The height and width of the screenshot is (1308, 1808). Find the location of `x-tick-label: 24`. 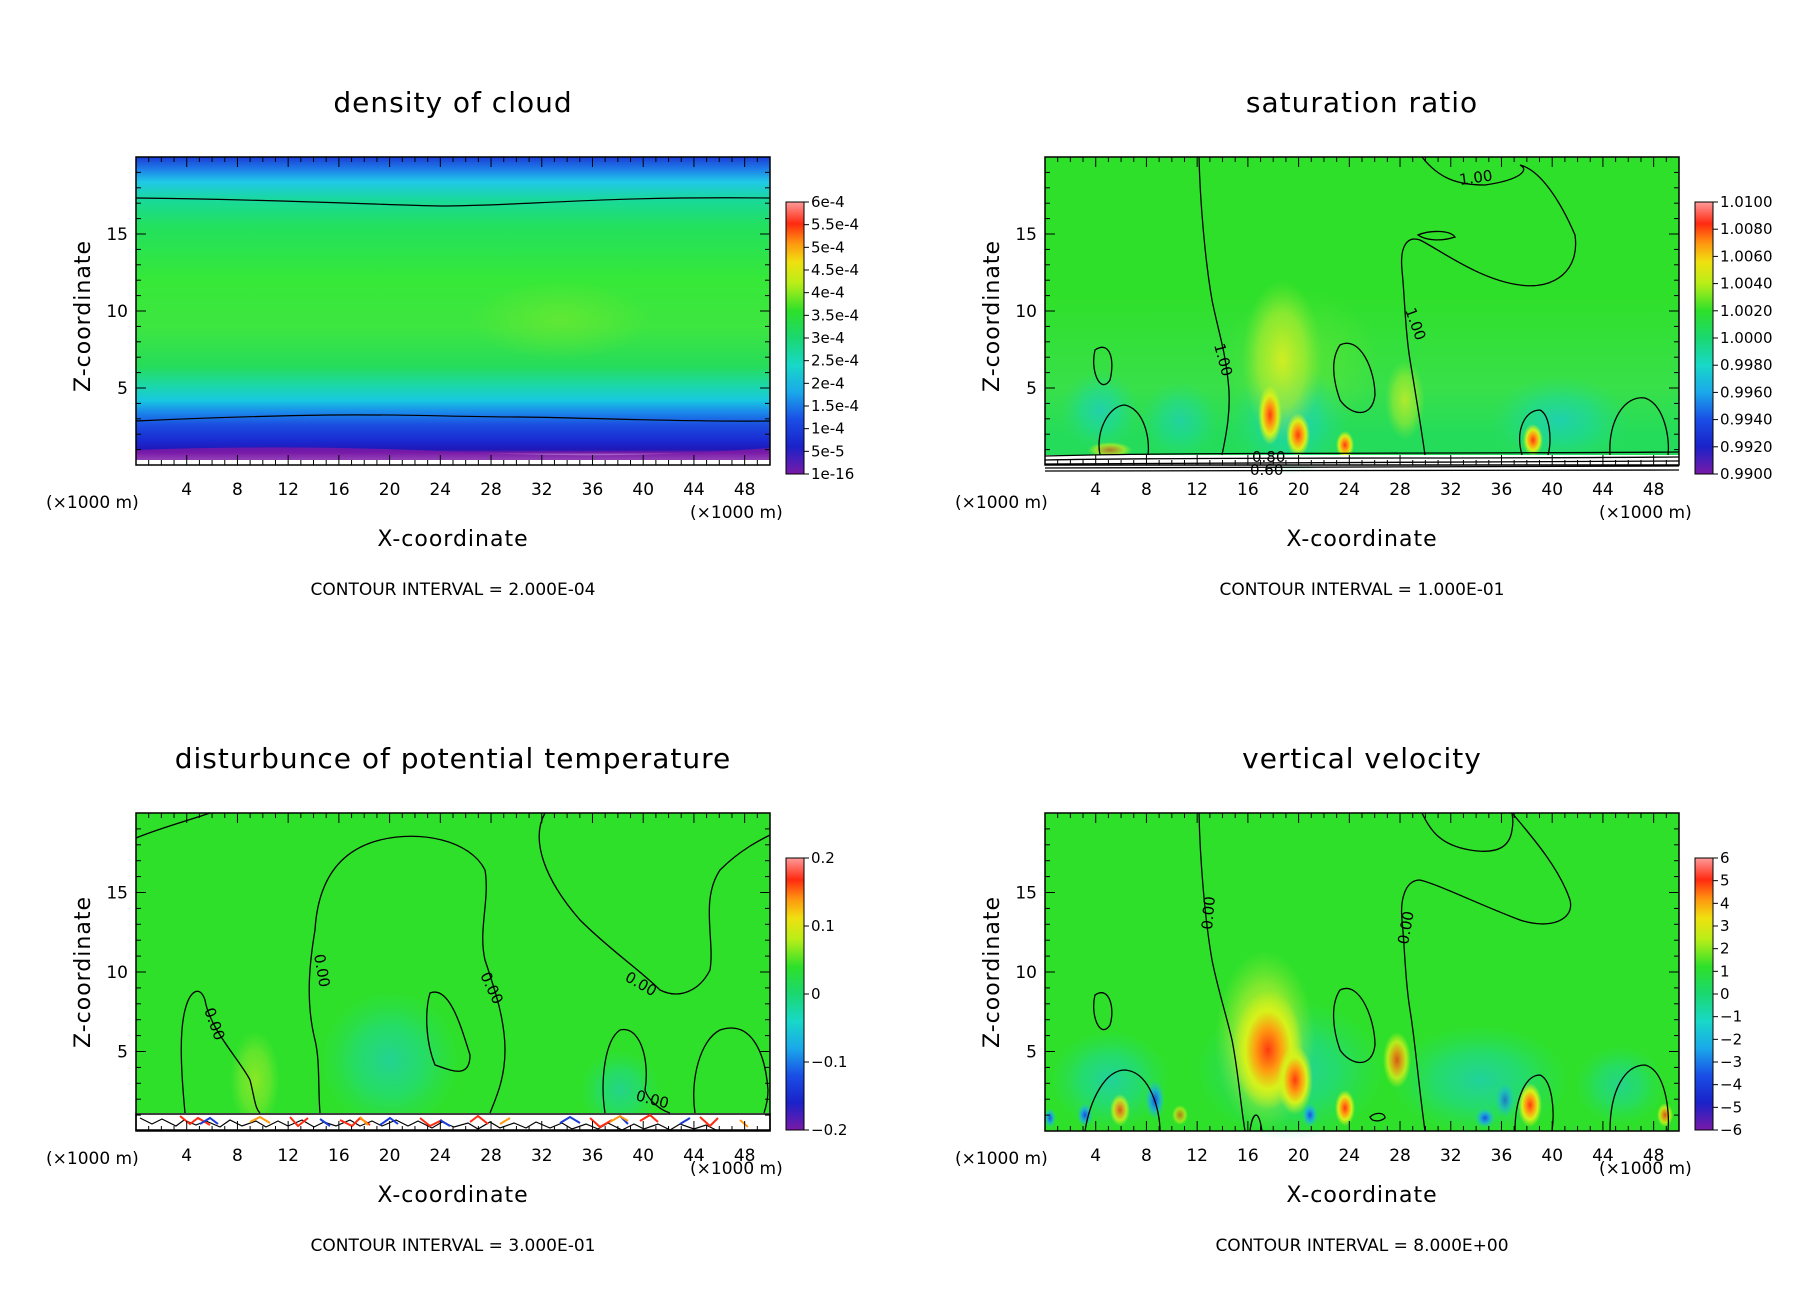

x-tick-label: 24 is located at coordinates (440, 1156).